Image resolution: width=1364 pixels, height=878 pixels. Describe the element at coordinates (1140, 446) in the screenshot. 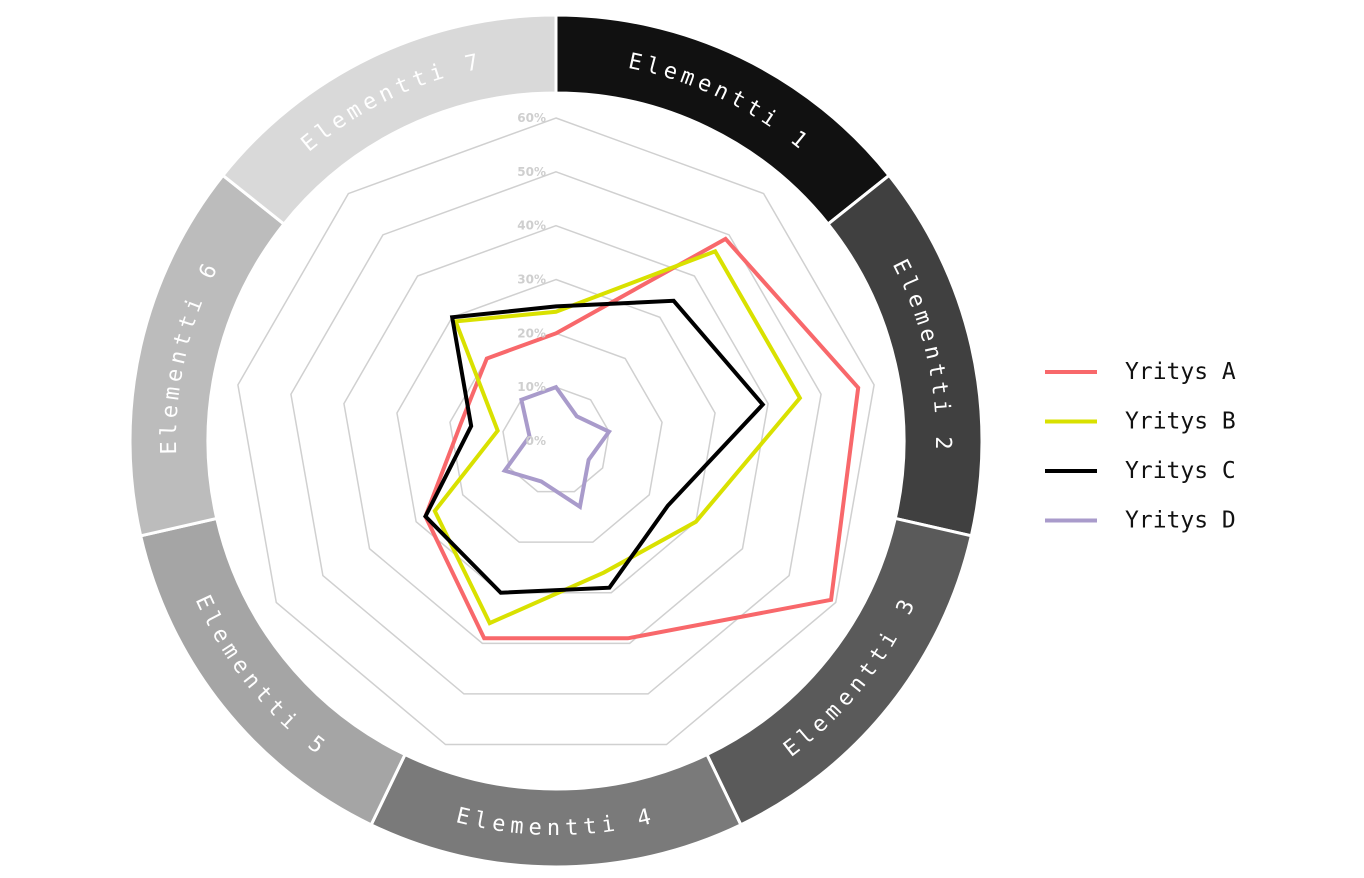

I see `legend: Yritys A Yritys B Yritys C Yritys D` at that location.